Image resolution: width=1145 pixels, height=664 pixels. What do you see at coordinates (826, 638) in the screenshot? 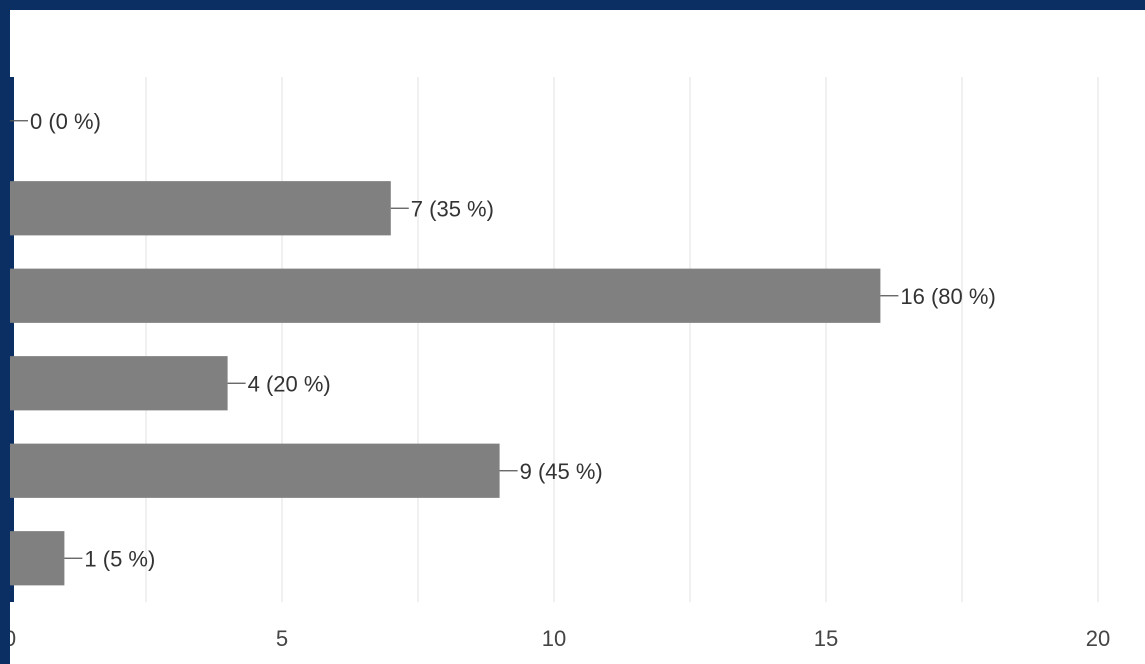
I see `x-tick-label: 15` at bounding box center [826, 638].